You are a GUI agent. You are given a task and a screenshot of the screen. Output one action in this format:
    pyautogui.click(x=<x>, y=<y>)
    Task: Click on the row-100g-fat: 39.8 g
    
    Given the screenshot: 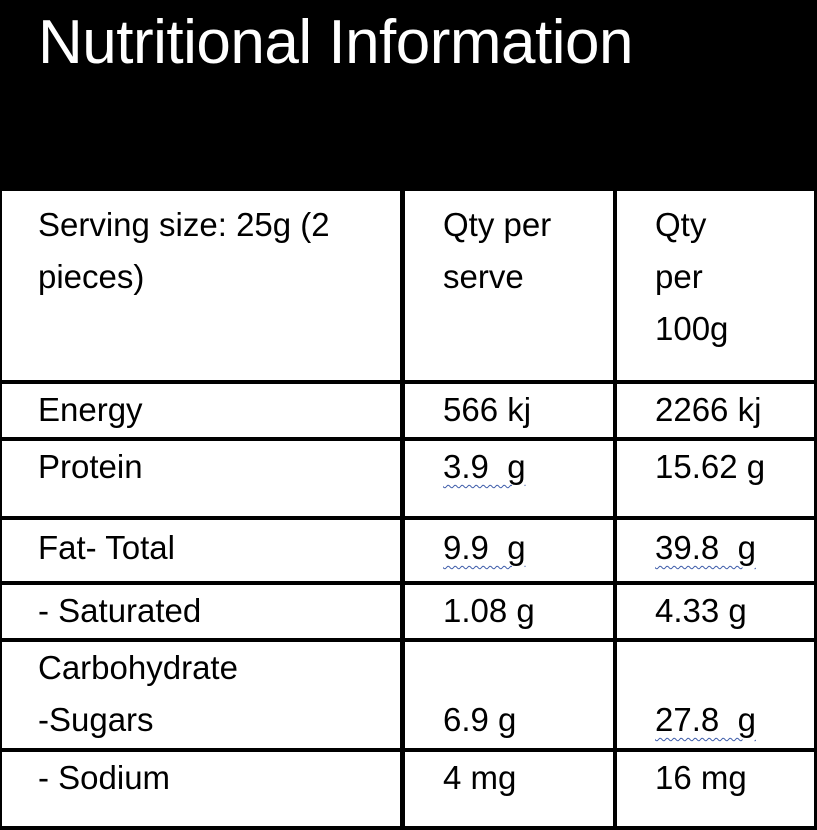 What is the action you would take?
    pyautogui.click(x=715, y=550)
    